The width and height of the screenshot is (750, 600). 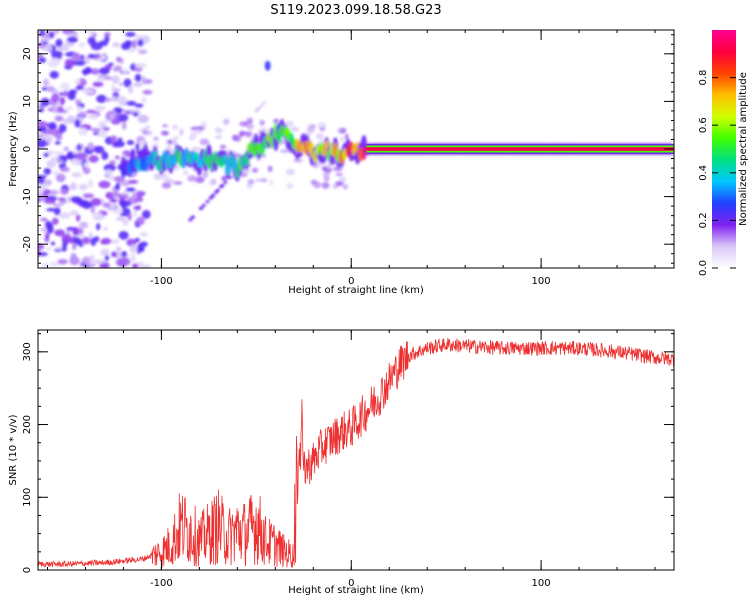 I want to click on y-tick-label: 0, so click(x=27, y=149).